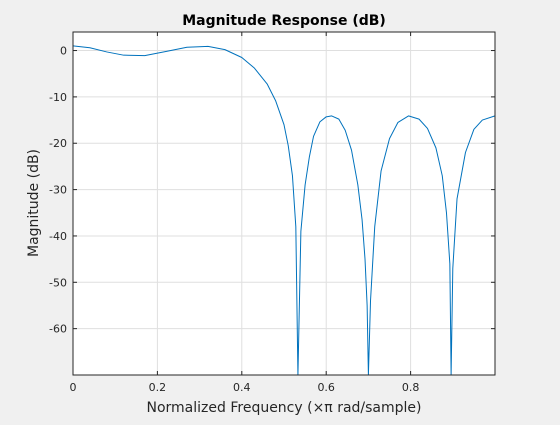  What do you see at coordinates (58, 143) in the screenshot?
I see `y-tick-label: -20` at bounding box center [58, 143].